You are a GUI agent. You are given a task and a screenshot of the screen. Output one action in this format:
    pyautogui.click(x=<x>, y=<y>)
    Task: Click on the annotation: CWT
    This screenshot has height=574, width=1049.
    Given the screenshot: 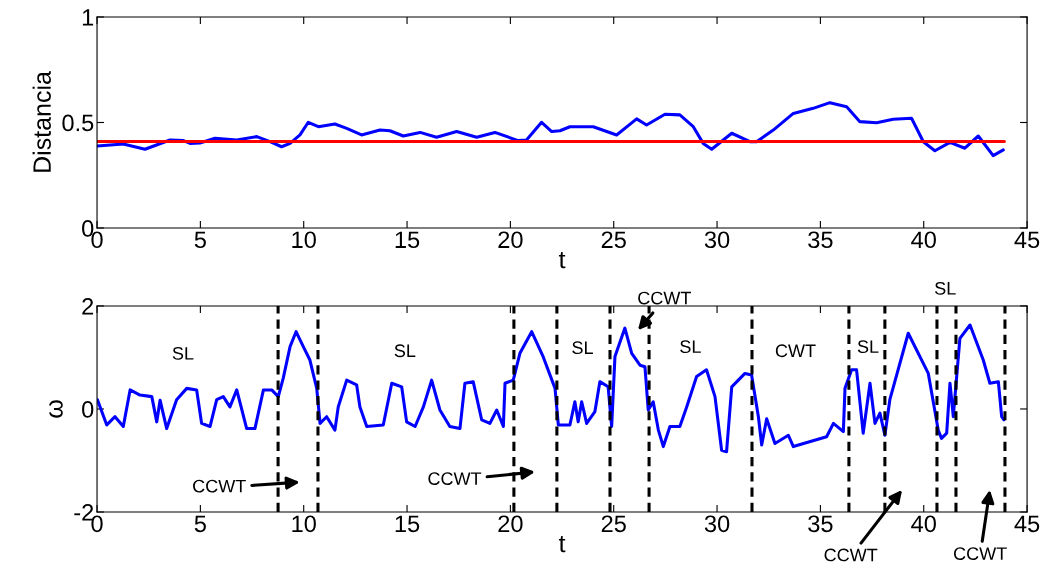 What is the action you would take?
    pyautogui.click(x=795, y=351)
    